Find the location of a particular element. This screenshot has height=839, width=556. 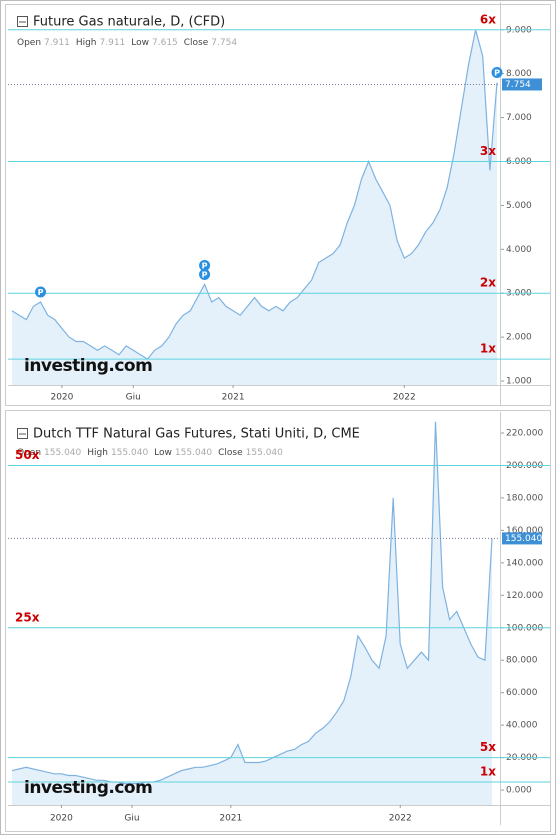

reference-label: 5x is located at coordinates (488, 747).